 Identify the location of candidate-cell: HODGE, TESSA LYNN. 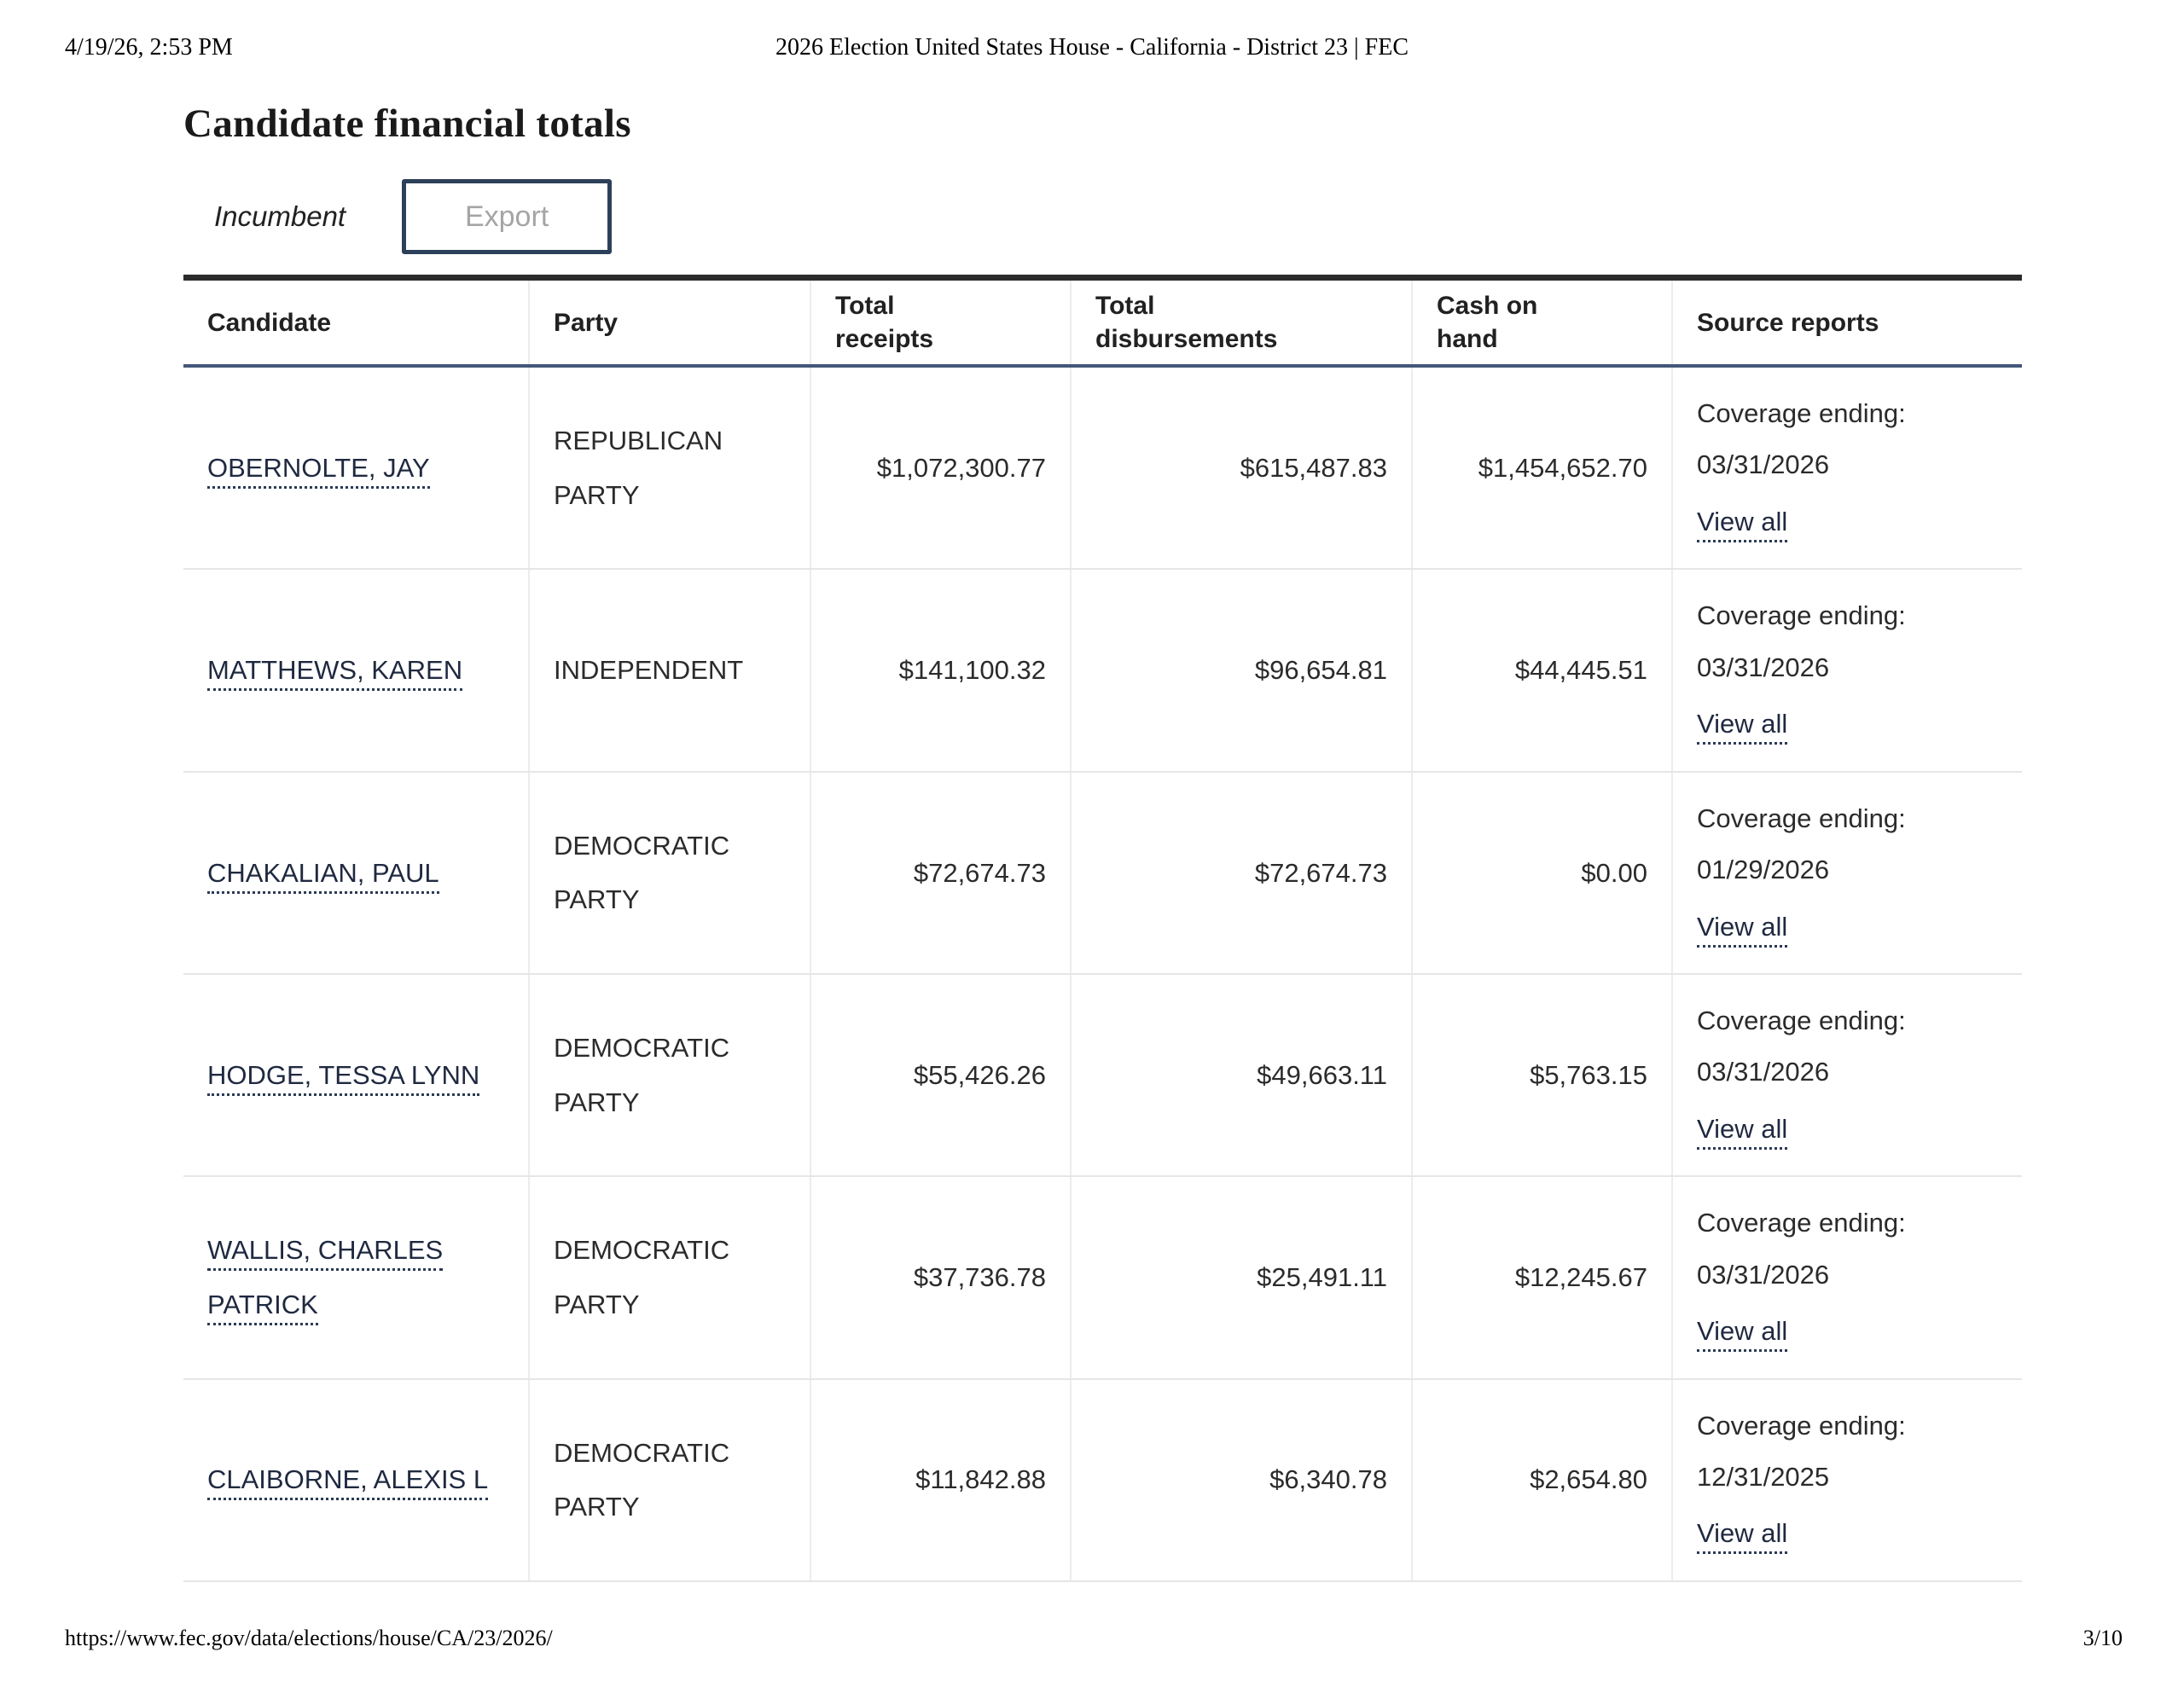
(356, 1076).